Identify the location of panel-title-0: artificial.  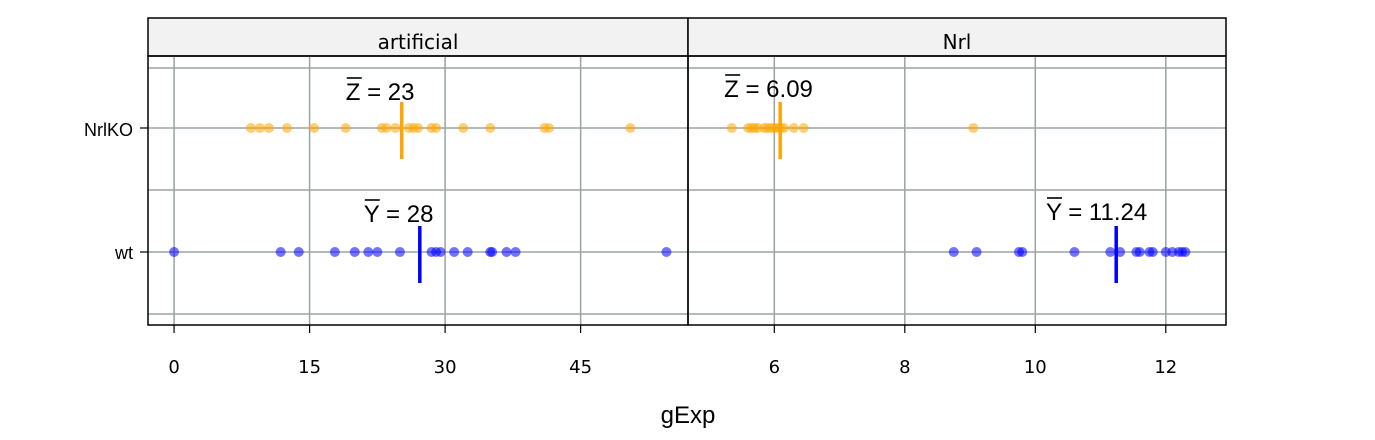
(418, 42).